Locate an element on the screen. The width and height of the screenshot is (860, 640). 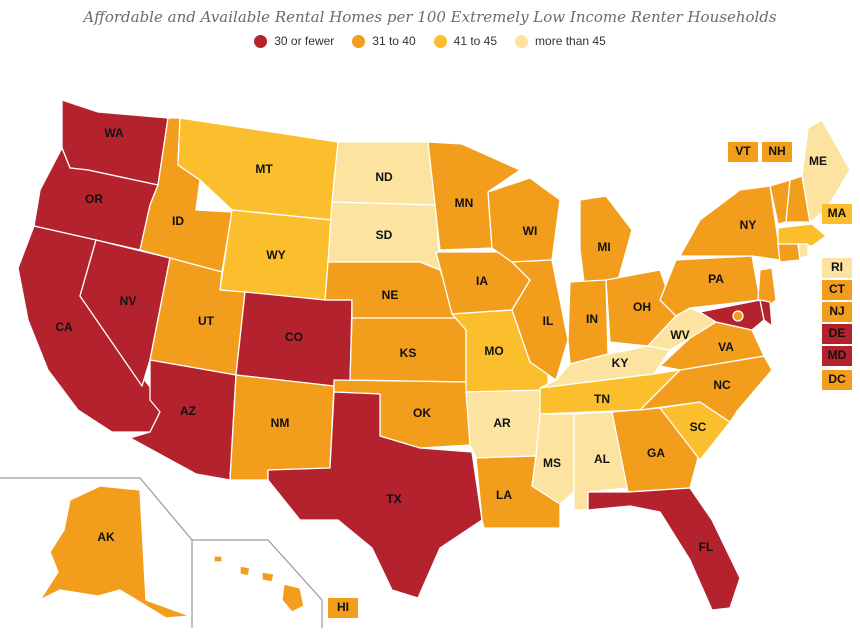
label-MT: MT is located at coordinates (264, 169).